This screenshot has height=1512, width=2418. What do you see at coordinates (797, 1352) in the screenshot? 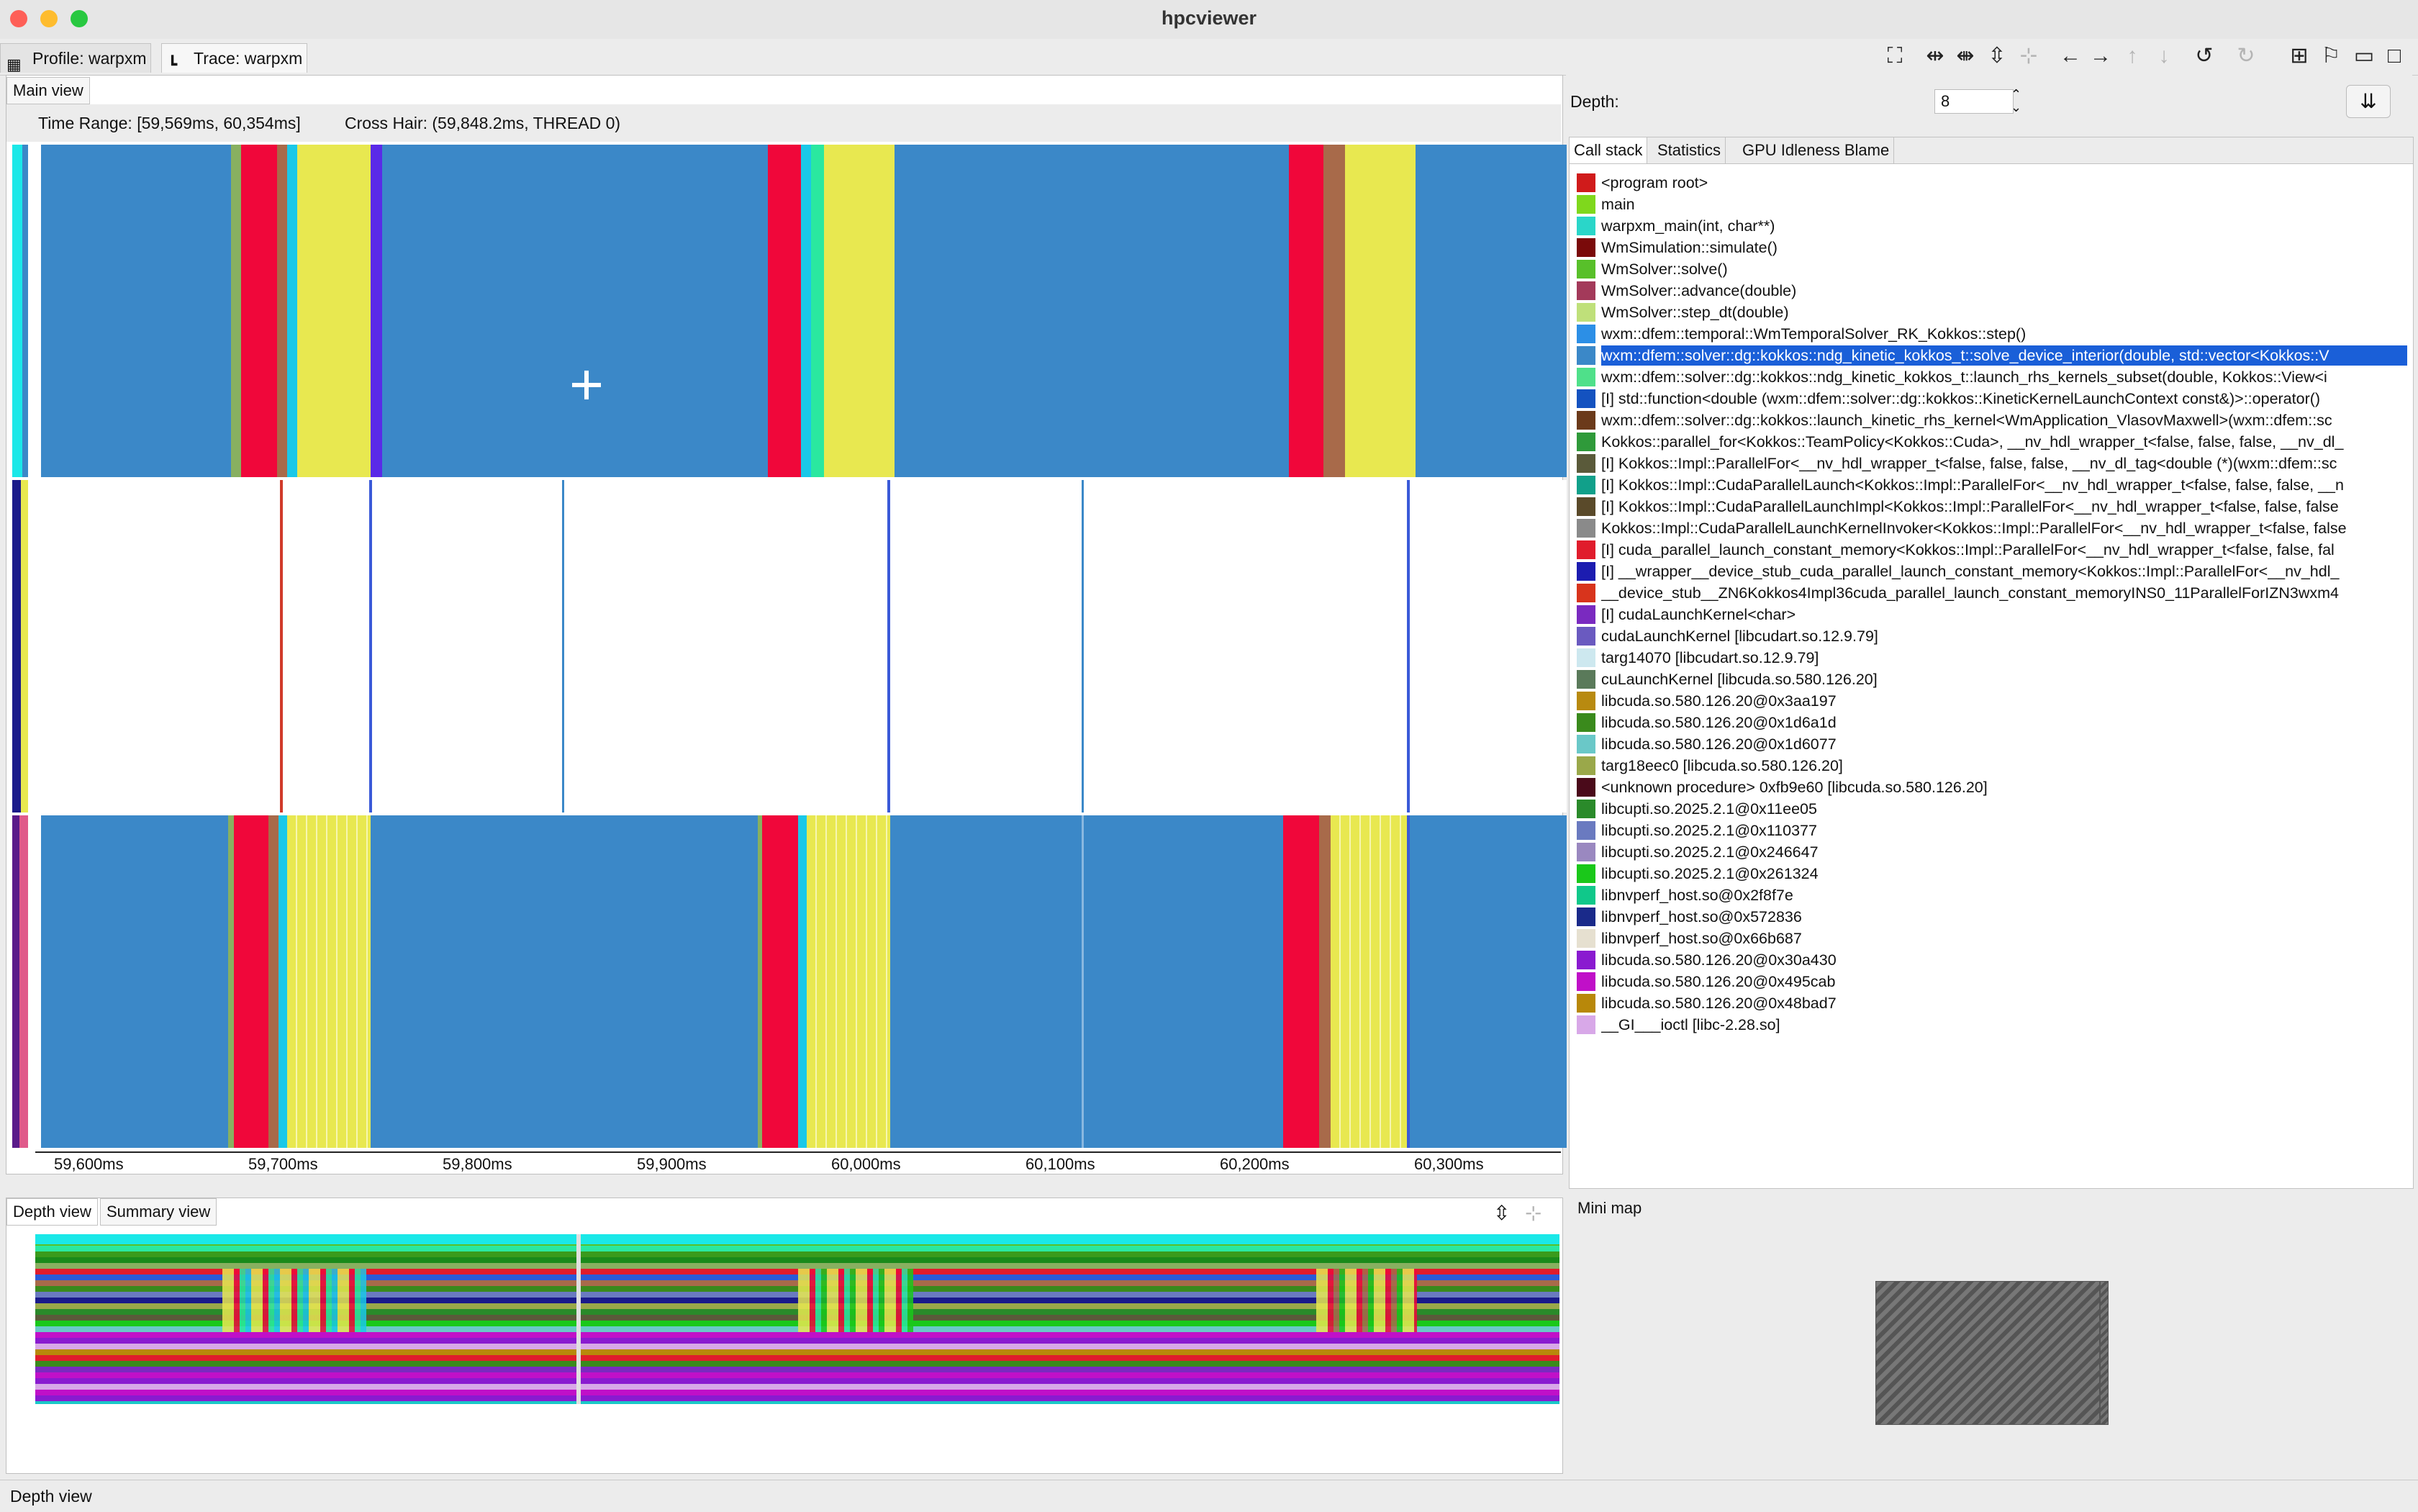
I see `depth-canvas` at bounding box center [797, 1352].